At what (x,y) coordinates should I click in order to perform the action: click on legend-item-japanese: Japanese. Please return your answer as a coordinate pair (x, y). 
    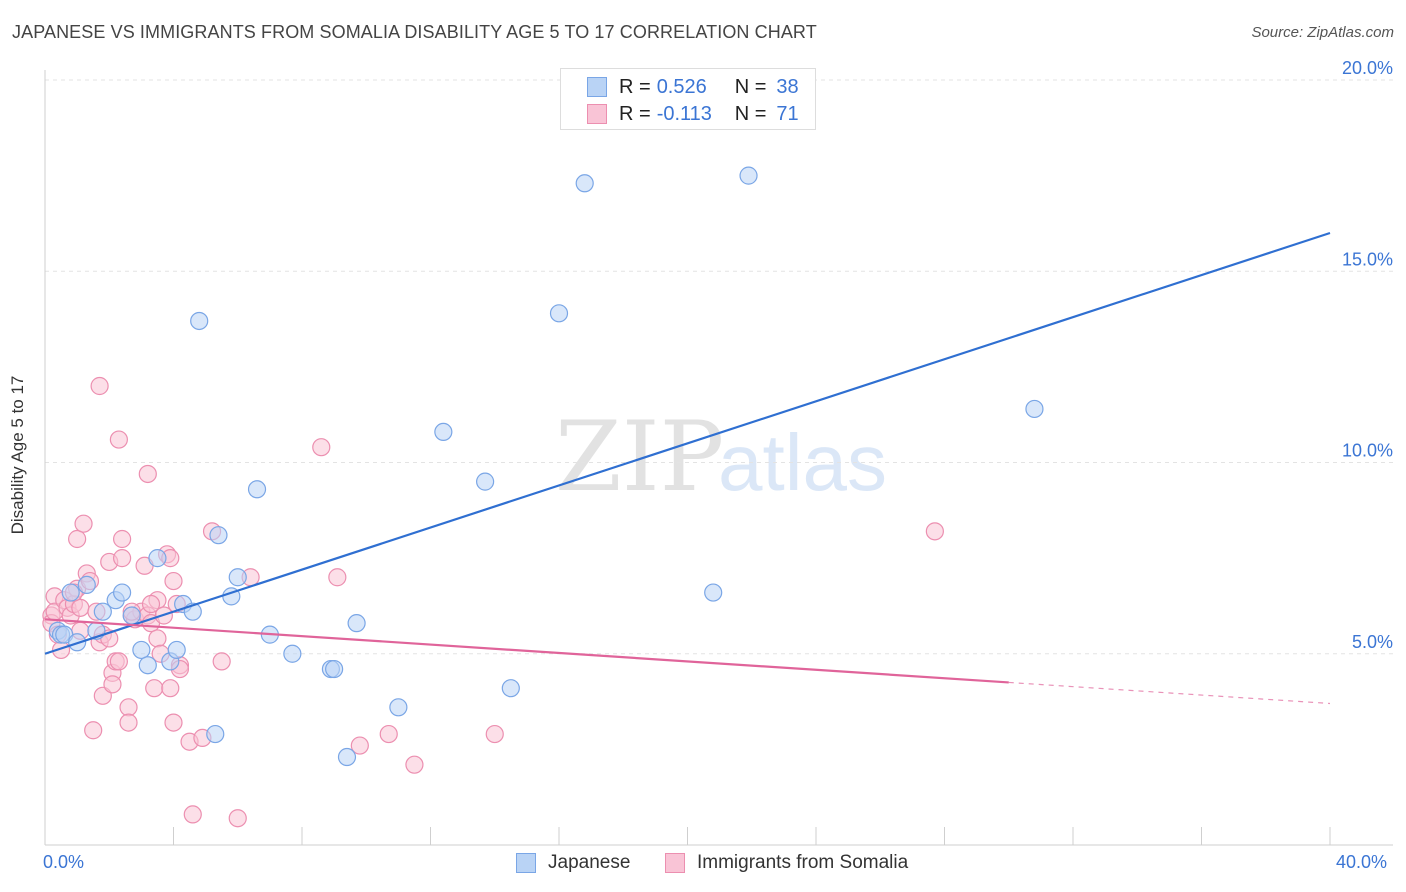
    Looking at the image, I should click on (573, 863).